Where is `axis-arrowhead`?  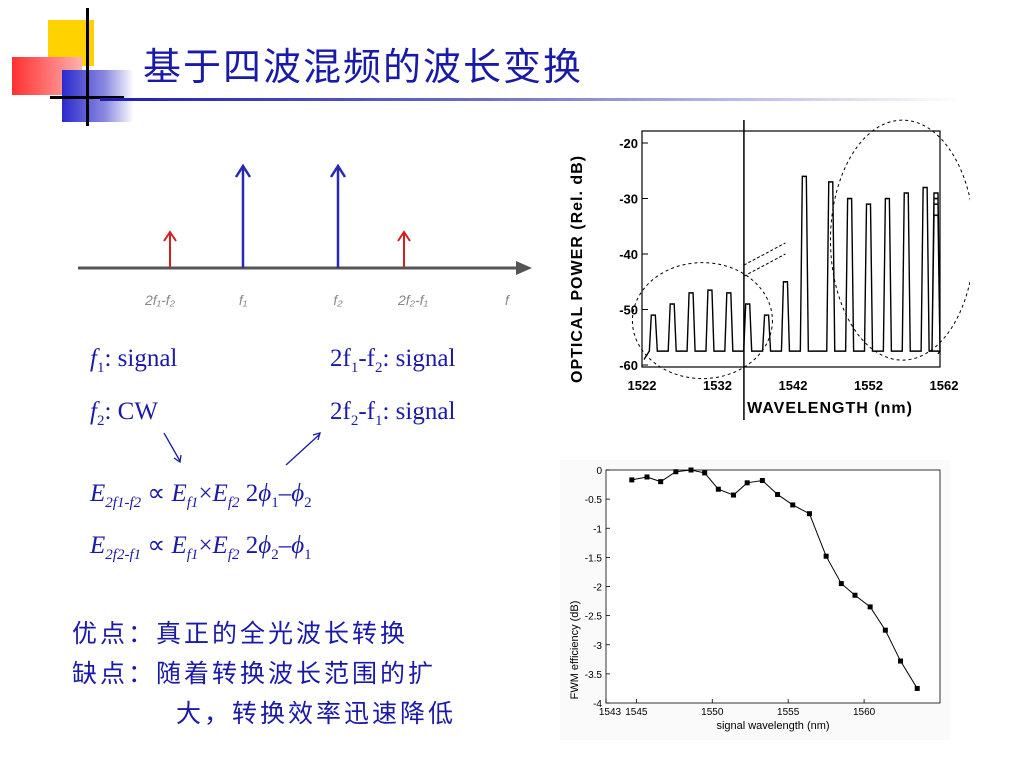
axis-arrowhead is located at coordinates (524, 268).